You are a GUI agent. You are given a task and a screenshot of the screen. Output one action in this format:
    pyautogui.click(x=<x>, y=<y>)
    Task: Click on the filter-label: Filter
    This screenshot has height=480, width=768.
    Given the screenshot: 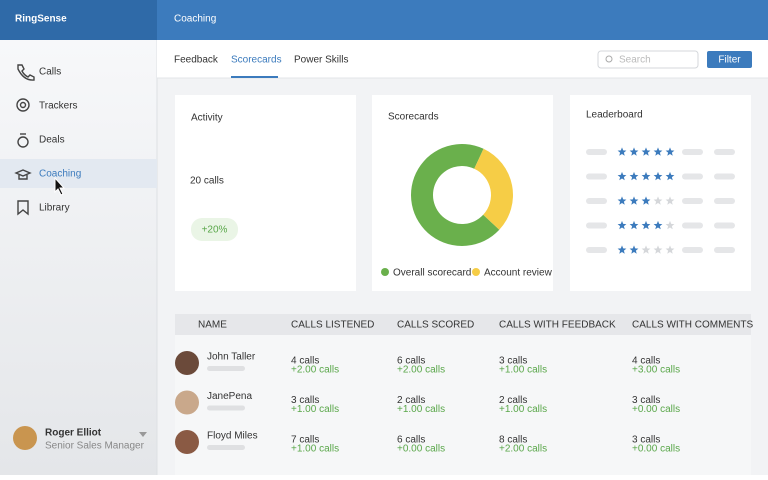 What is the action you would take?
    pyautogui.click(x=729, y=60)
    